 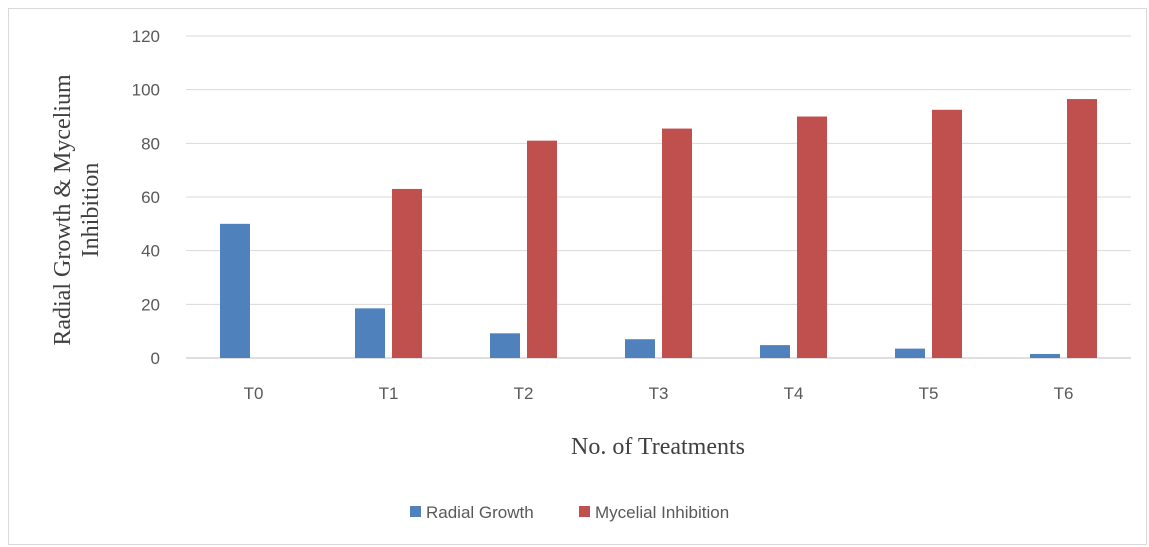 What do you see at coordinates (150, 251) in the screenshot?
I see `y-tick-label: 40` at bounding box center [150, 251].